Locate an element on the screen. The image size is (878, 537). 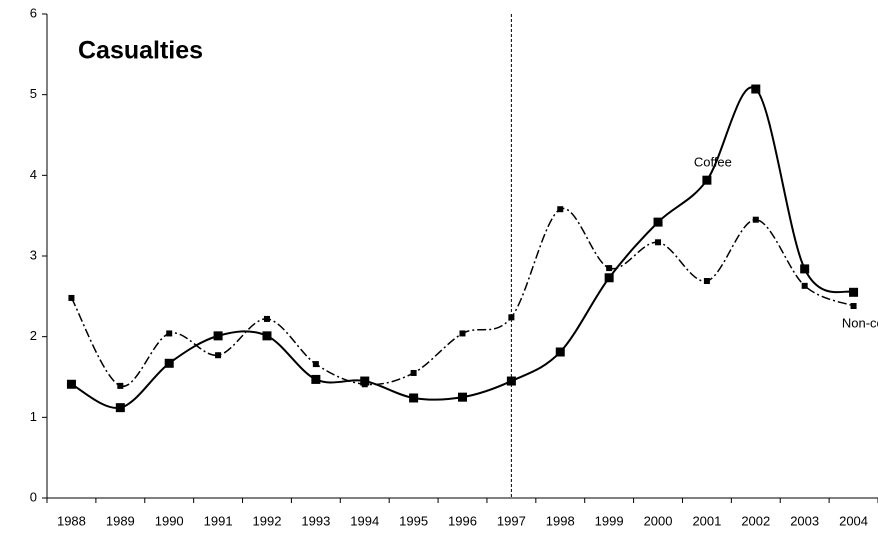
y-tick-label: 5 is located at coordinates (33, 93).